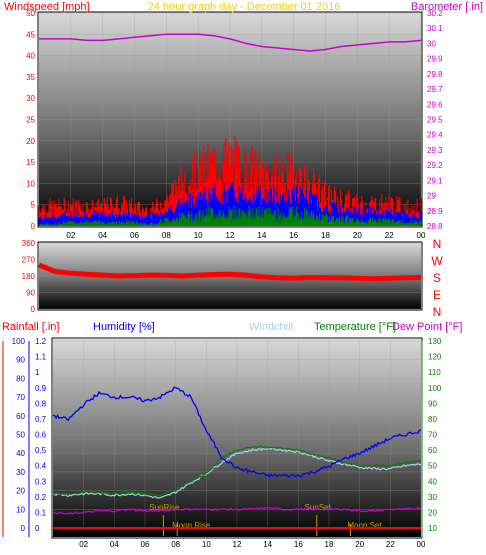 Image resolution: width=486 pixels, height=555 pixels. Describe the element at coordinates (29, 243) in the screenshot. I see `direction-tick-label: 360` at that location.